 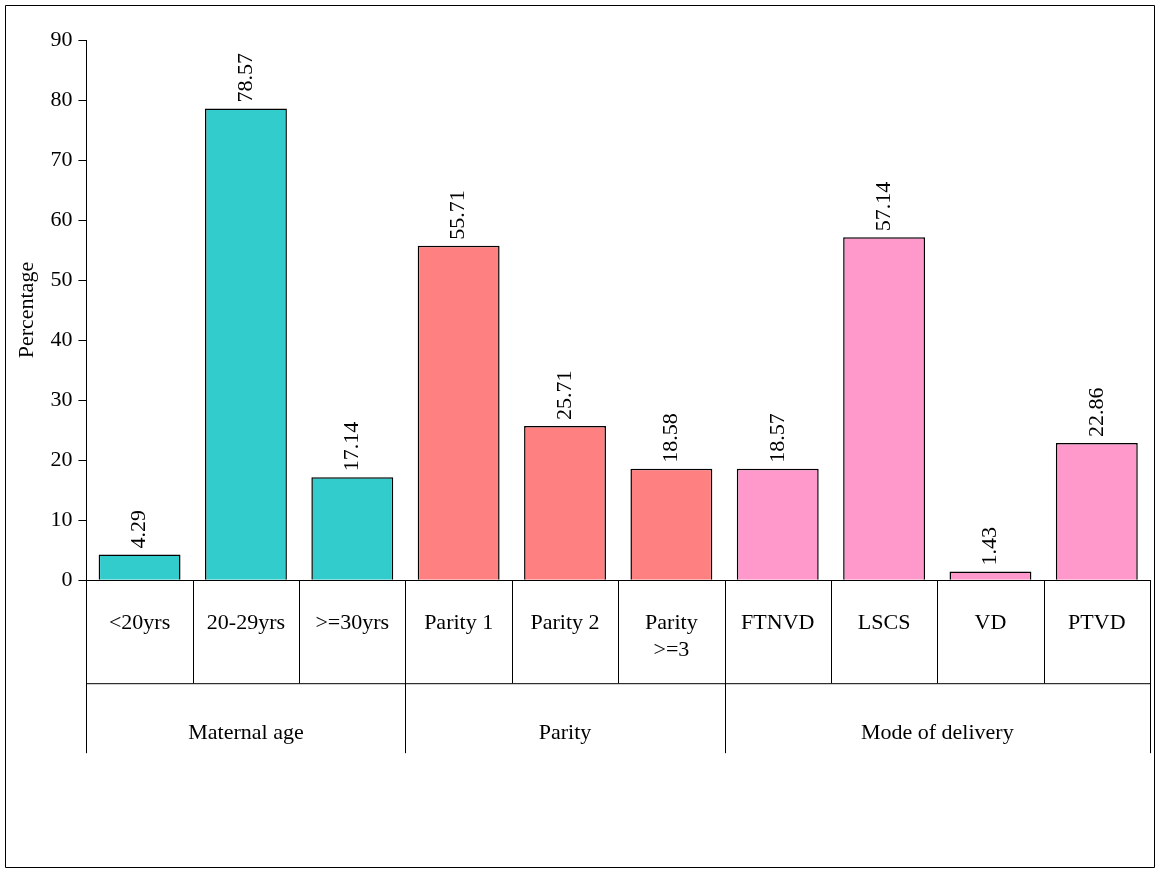 I want to click on x-tick-label: PTVD, so click(x=1097, y=622).